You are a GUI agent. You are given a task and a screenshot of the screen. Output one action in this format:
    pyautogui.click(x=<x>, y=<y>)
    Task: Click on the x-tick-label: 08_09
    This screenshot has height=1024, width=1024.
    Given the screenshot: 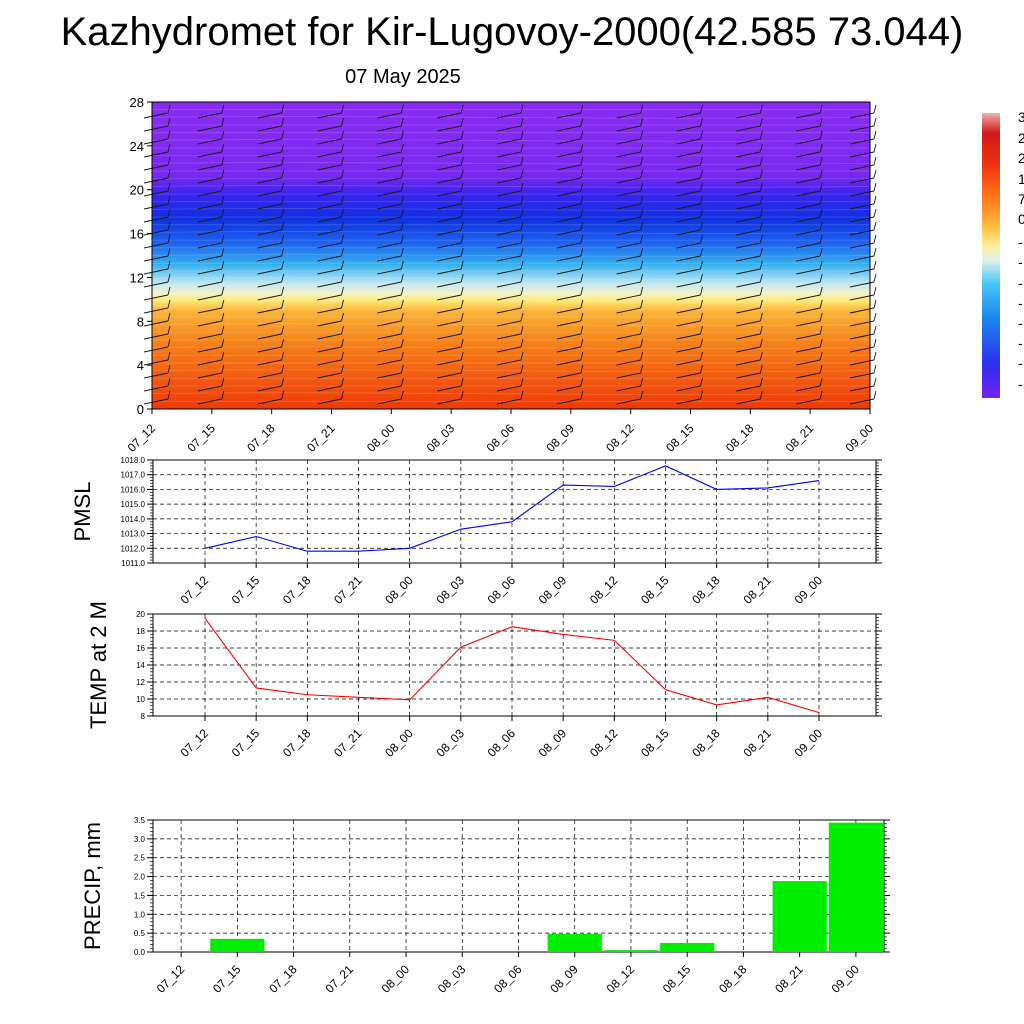 What is the action you would take?
    pyautogui.click(x=553, y=743)
    